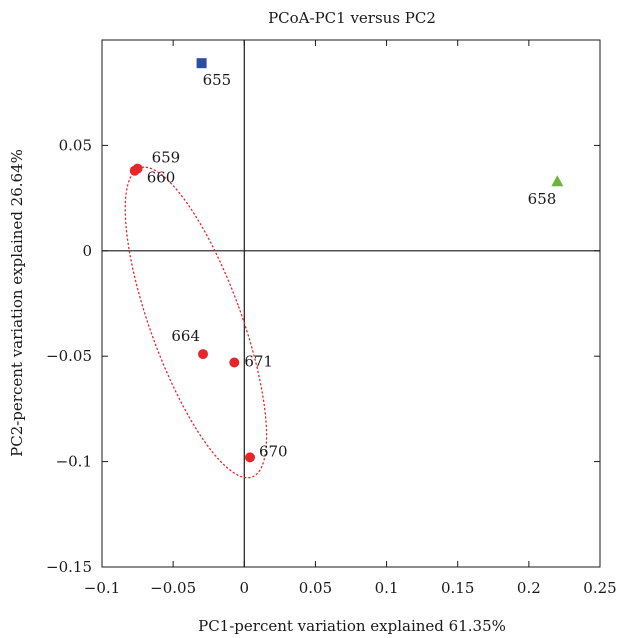 This screenshot has height=638, width=622. What do you see at coordinates (599, 588) in the screenshot?
I see `x-tick-label: 0.25` at bounding box center [599, 588].